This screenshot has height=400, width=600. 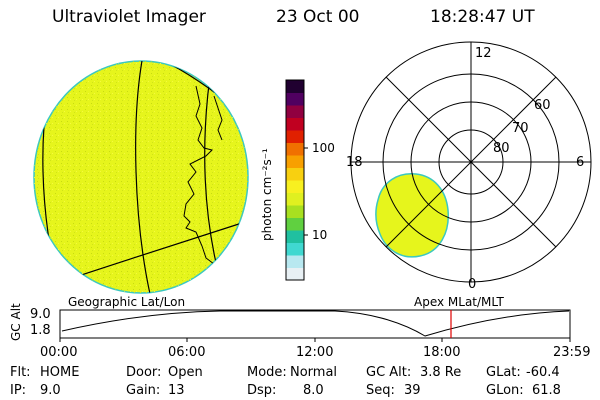 What do you see at coordinates (459, 302) in the screenshot?
I see `polar-caption: Apex MLat/MLT` at bounding box center [459, 302].